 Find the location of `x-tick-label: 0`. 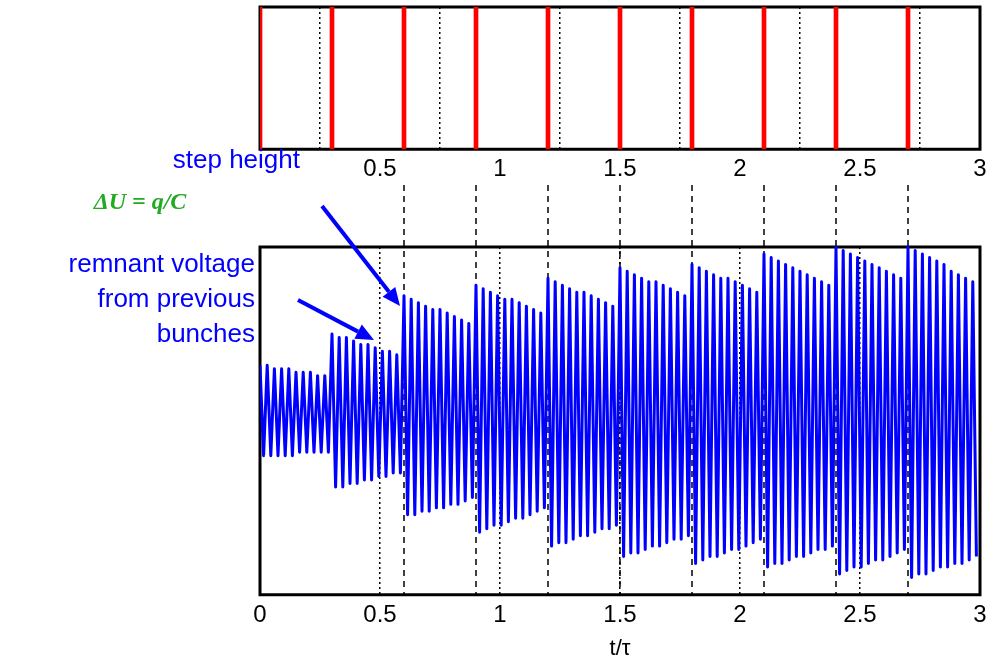

x-tick-label: 0 is located at coordinates (260, 613).